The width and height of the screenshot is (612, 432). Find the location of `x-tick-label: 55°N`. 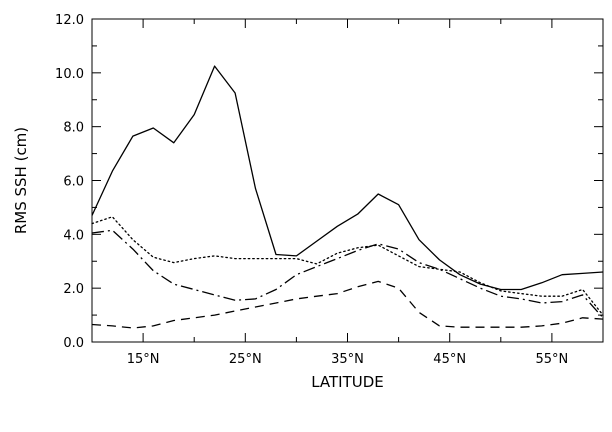

x-tick-label: 55°N is located at coordinates (552, 359).